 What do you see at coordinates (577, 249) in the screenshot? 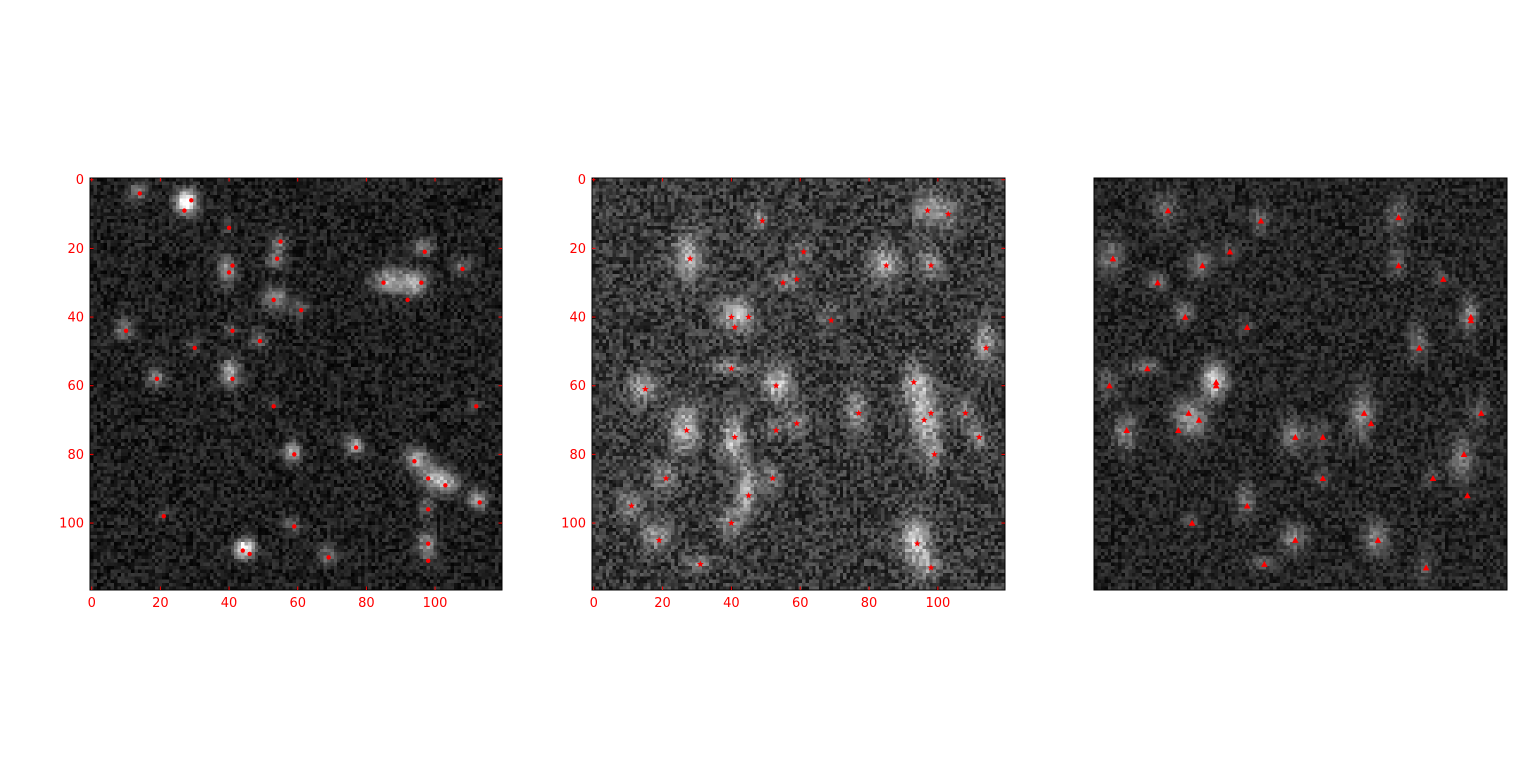
I see `y-tick-label: 20` at bounding box center [577, 249].